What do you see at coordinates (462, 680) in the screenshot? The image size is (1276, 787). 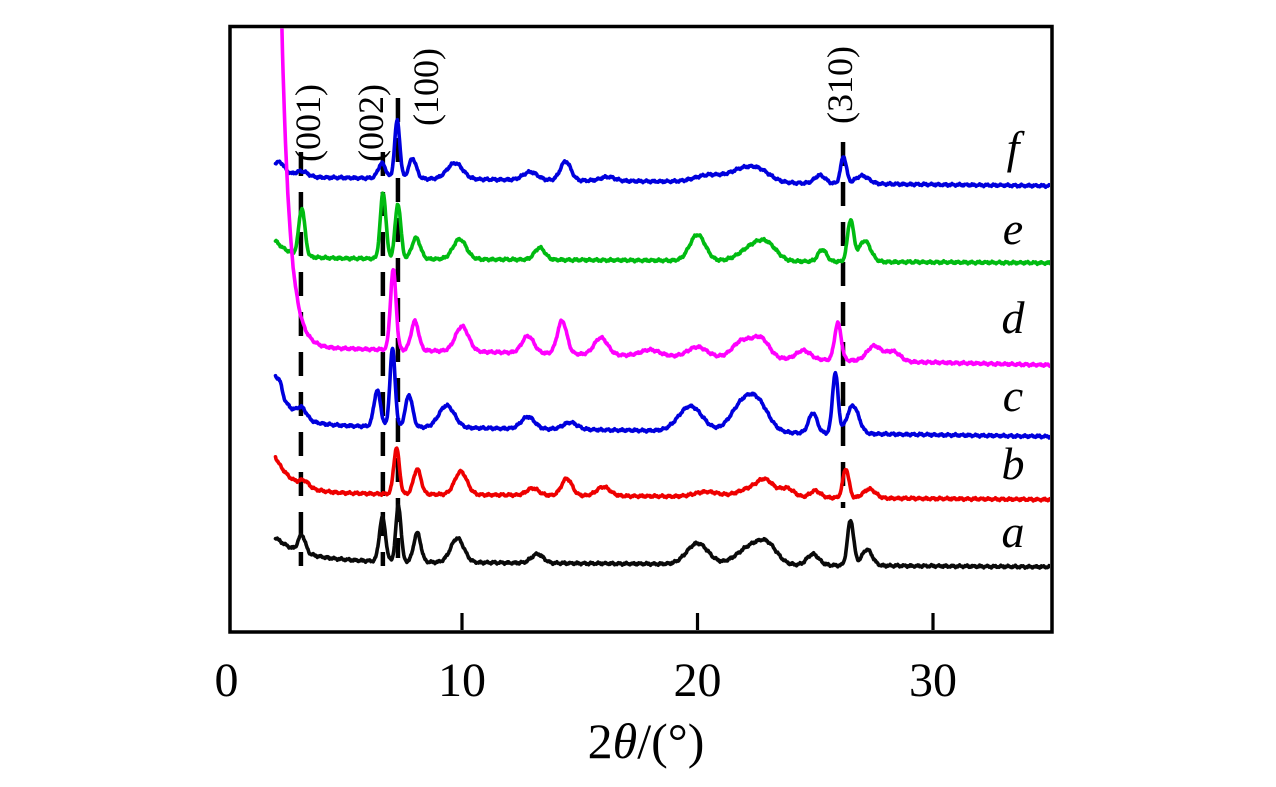 I see `x-tick-label-10: 10` at bounding box center [462, 680].